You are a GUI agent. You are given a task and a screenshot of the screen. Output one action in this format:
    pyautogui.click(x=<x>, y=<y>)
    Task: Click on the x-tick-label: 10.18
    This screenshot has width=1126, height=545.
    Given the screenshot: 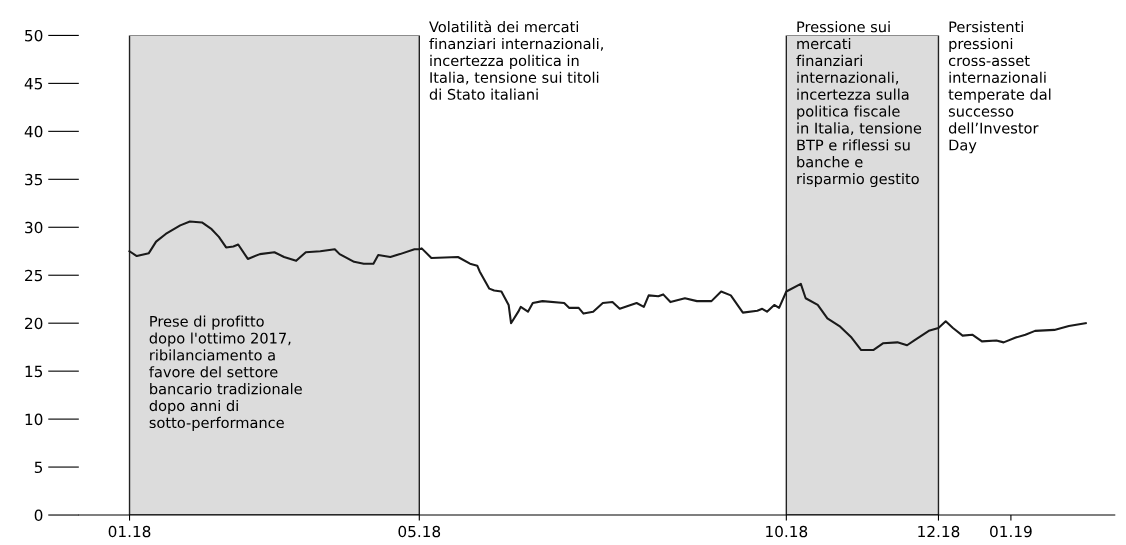 What is the action you would take?
    pyautogui.click(x=787, y=531)
    